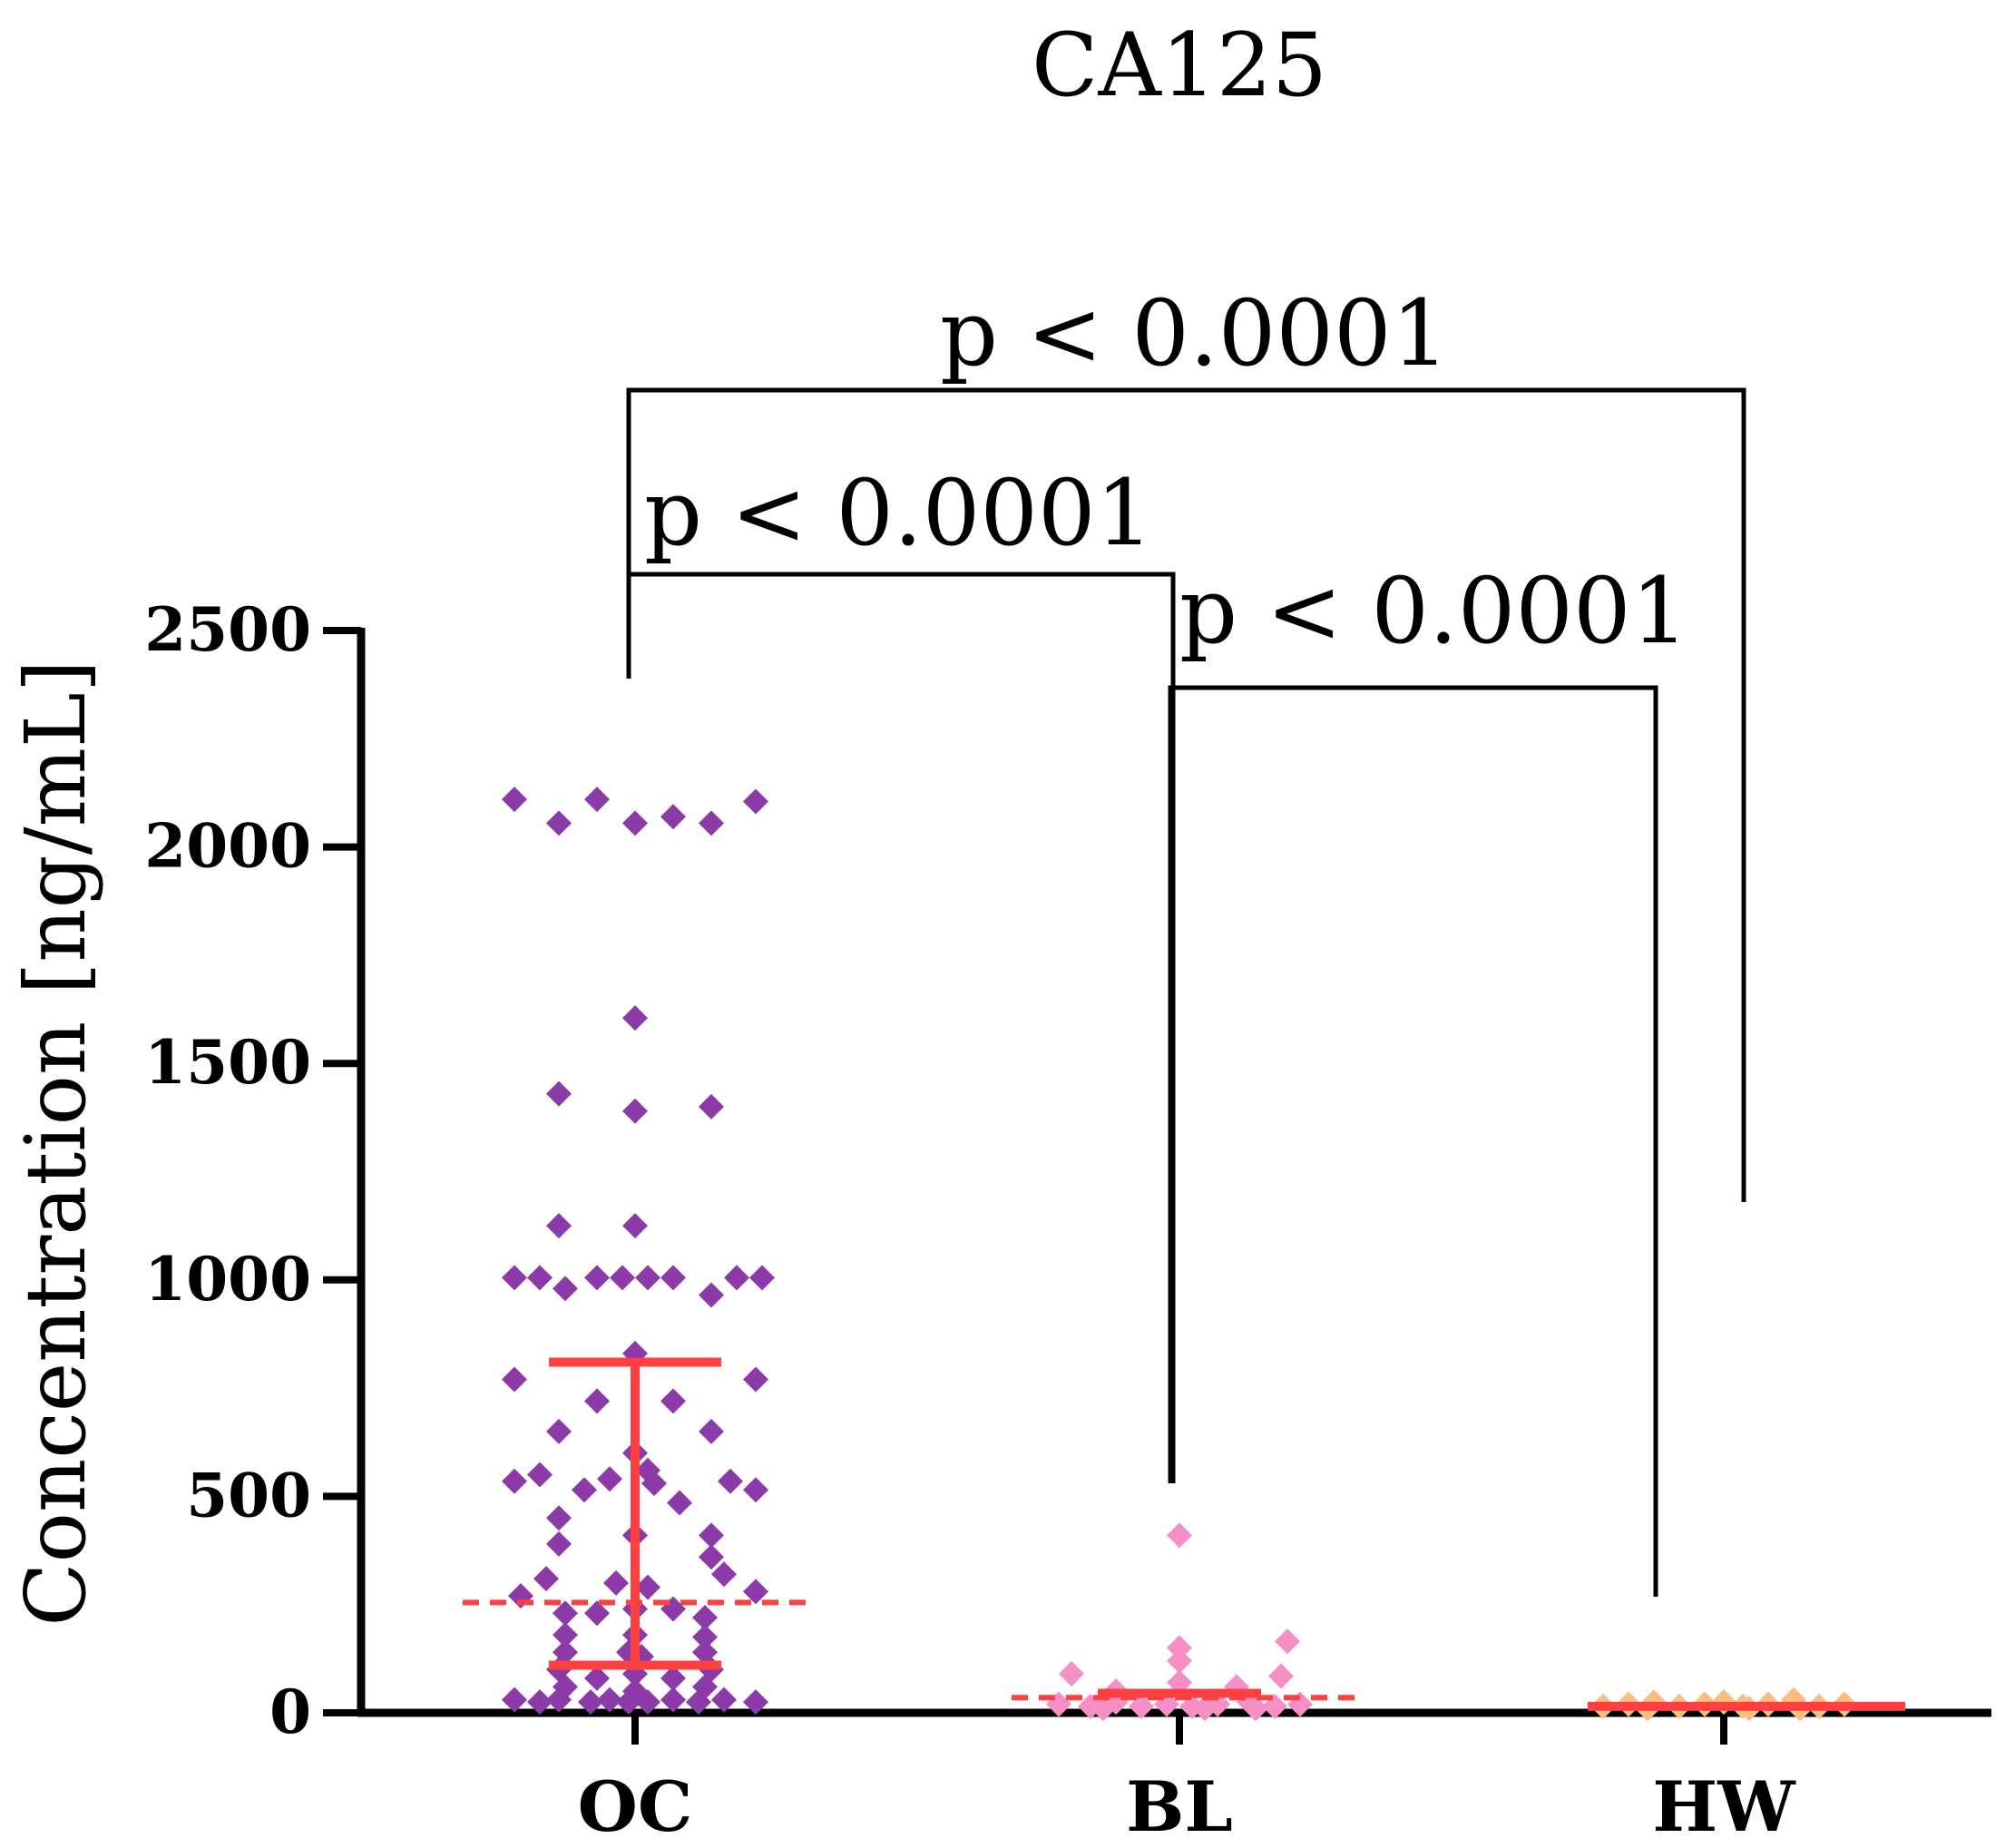 The height and width of the screenshot is (1848, 2015). Describe the element at coordinates (227, 1062) in the screenshot. I see `y-tick-label: 1500` at that location.